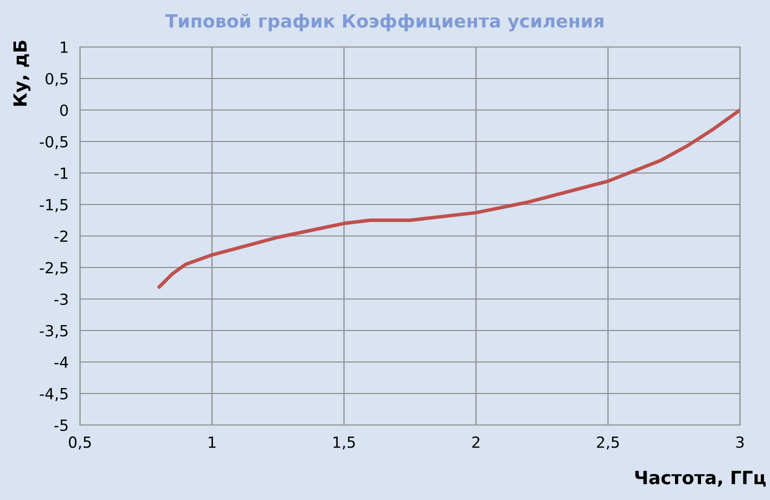 This screenshot has height=500, width=770. What do you see at coordinates (384, 23) in the screenshot?
I see `chart-title: Типовой график Коэффициента усиления` at bounding box center [384, 23].